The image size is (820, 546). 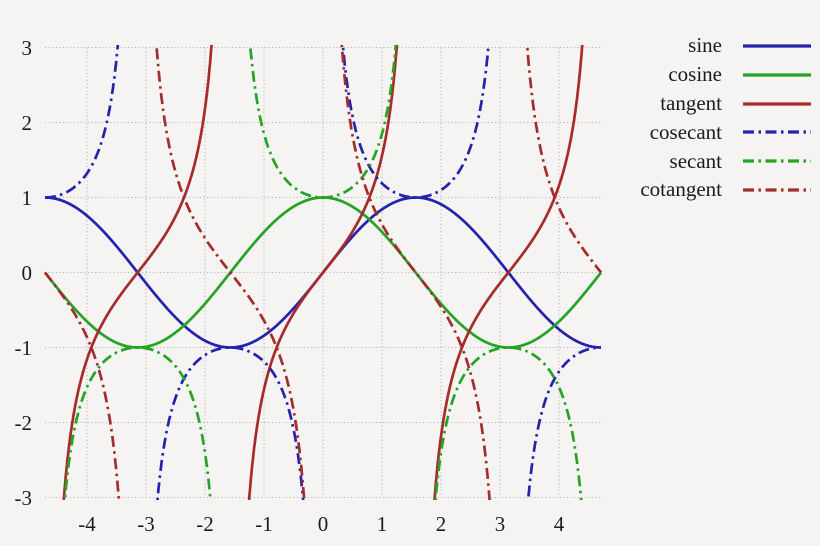 What do you see at coordinates (726, 161) in the screenshot?
I see `legend-item-secant: secant` at bounding box center [726, 161].